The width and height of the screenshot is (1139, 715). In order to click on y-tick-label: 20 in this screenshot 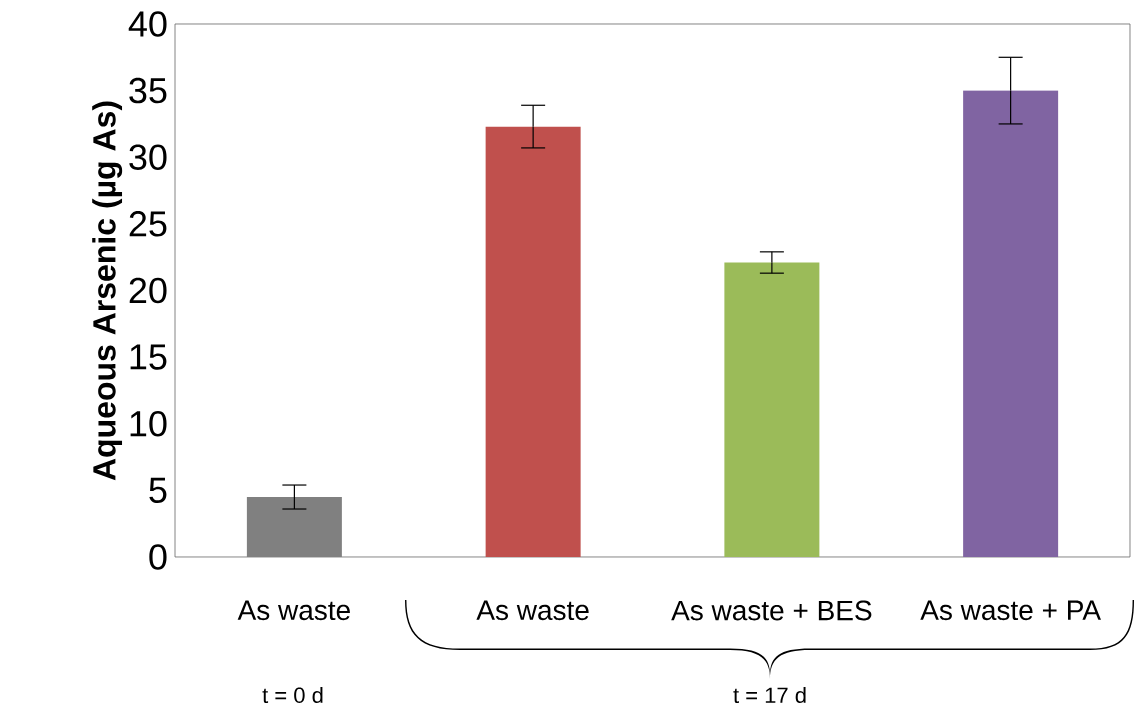, I will do `click(148, 290)`.